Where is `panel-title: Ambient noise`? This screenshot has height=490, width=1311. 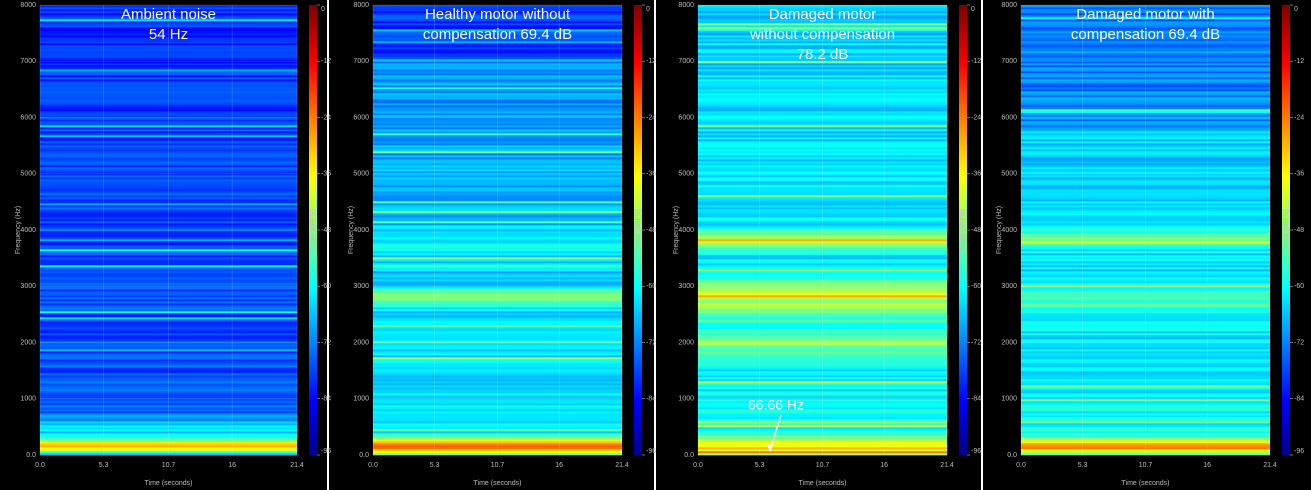
panel-title: Ambient noise is located at coordinates (168, 14).